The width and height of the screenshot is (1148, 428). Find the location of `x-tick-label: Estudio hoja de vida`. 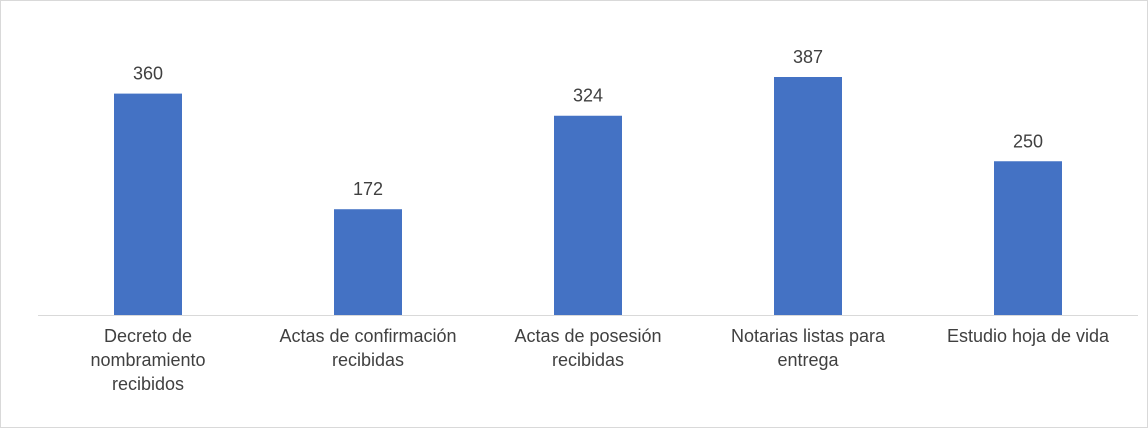

x-tick-label: Estudio hoja de vida is located at coordinates (1028, 336).